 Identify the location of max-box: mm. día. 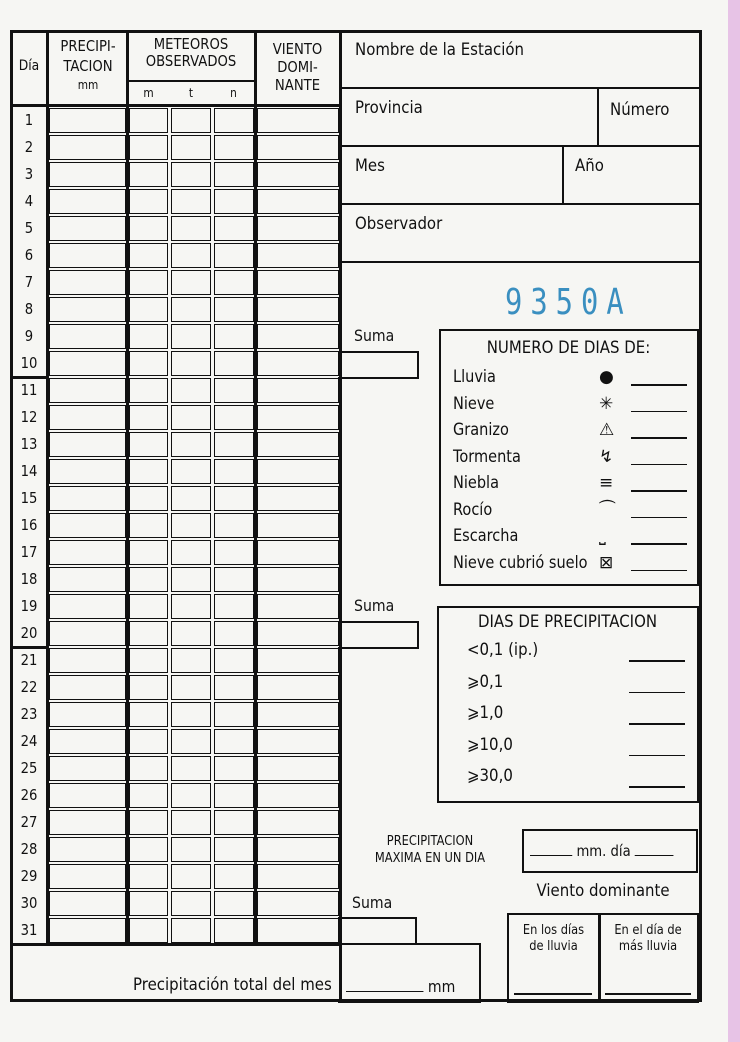
(610, 851).